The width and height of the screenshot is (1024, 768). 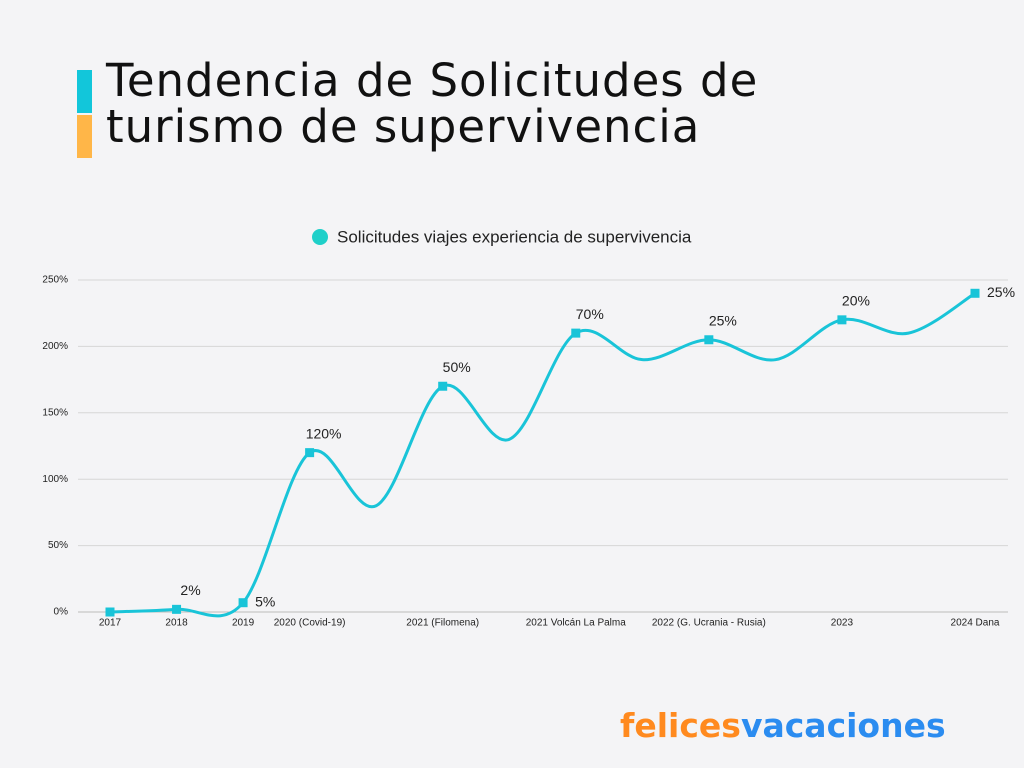 What do you see at coordinates (58, 545) in the screenshot?
I see `y-tick-label: 50%` at bounding box center [58, 545].